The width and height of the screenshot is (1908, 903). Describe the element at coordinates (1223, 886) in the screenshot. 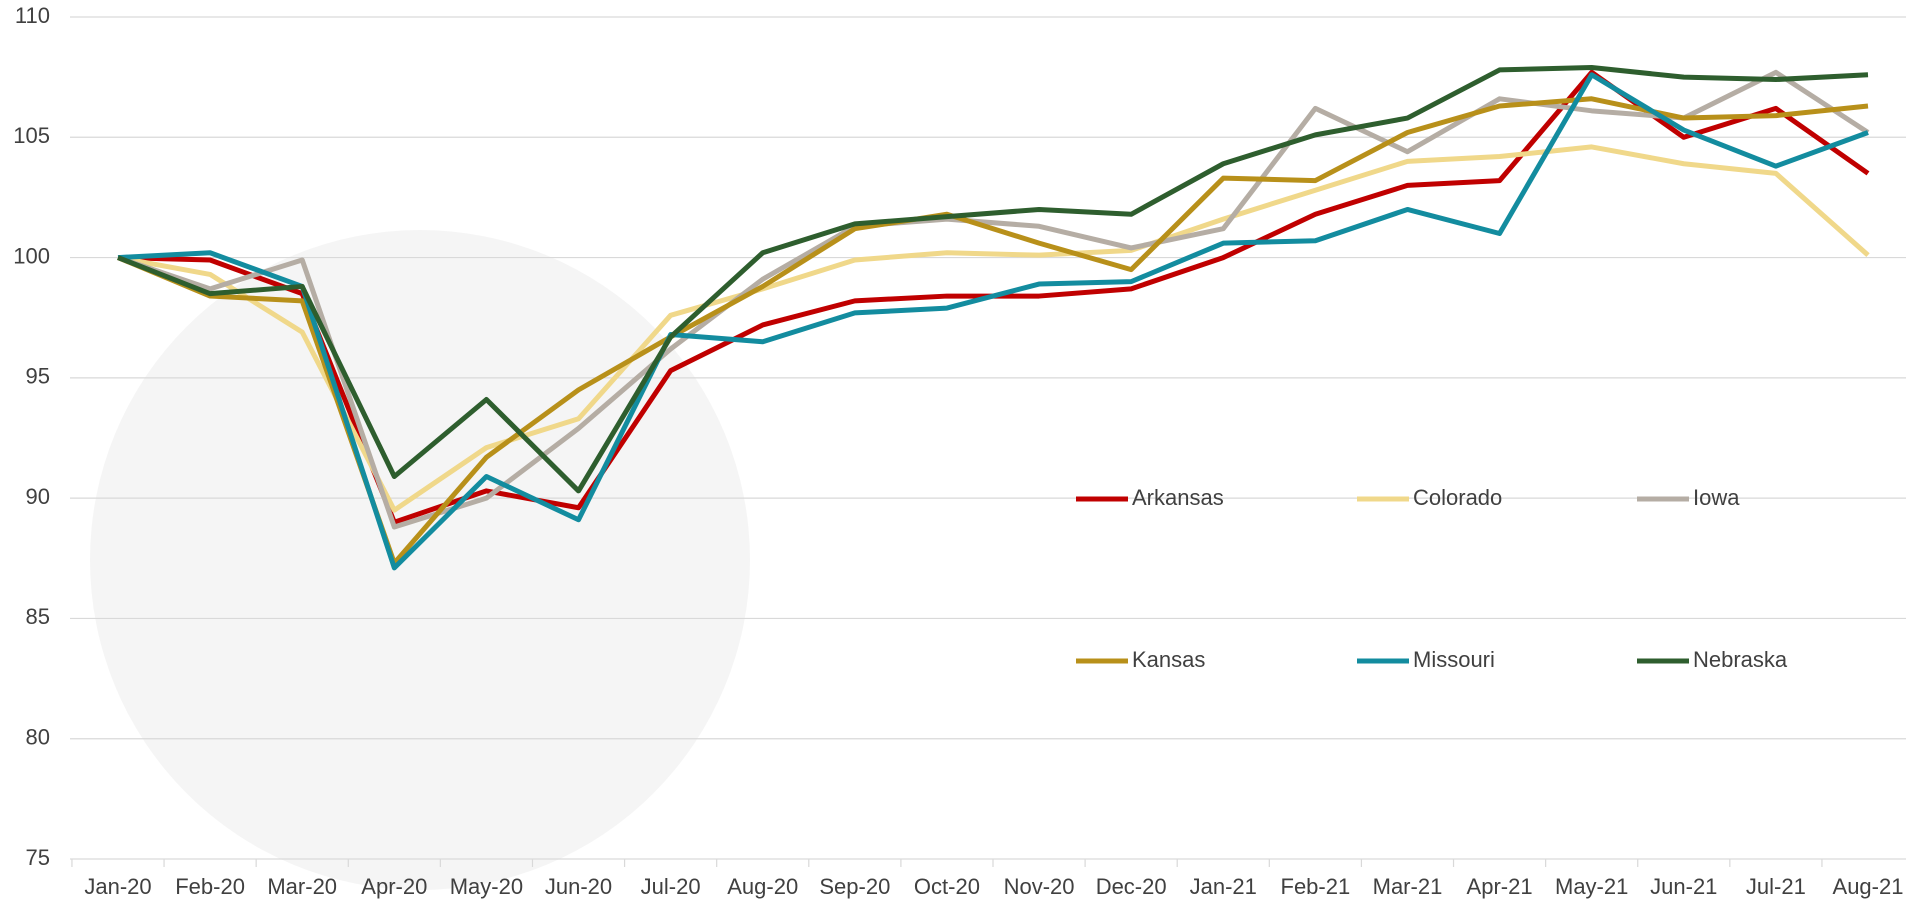

I see `x-tick-label: Jan-21` at that location.